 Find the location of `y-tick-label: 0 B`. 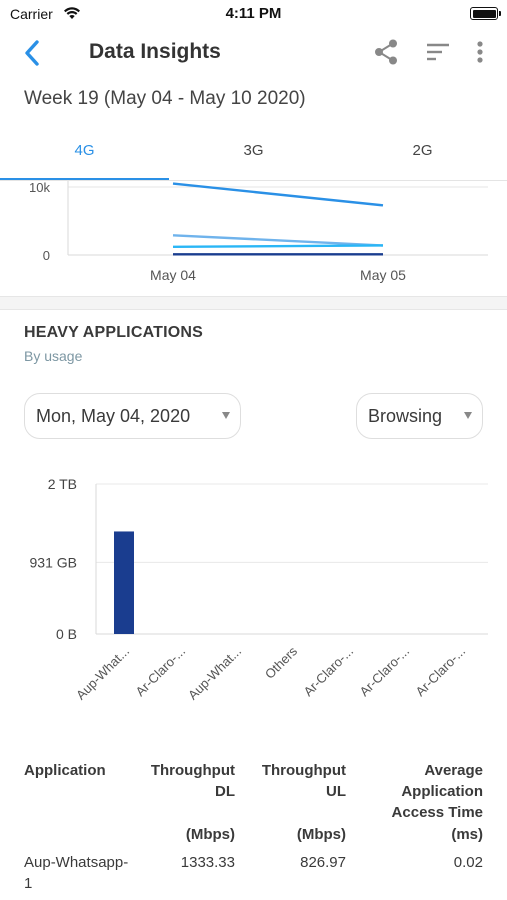

y-tick-label: 0 B is located at coordinates (66, 634).